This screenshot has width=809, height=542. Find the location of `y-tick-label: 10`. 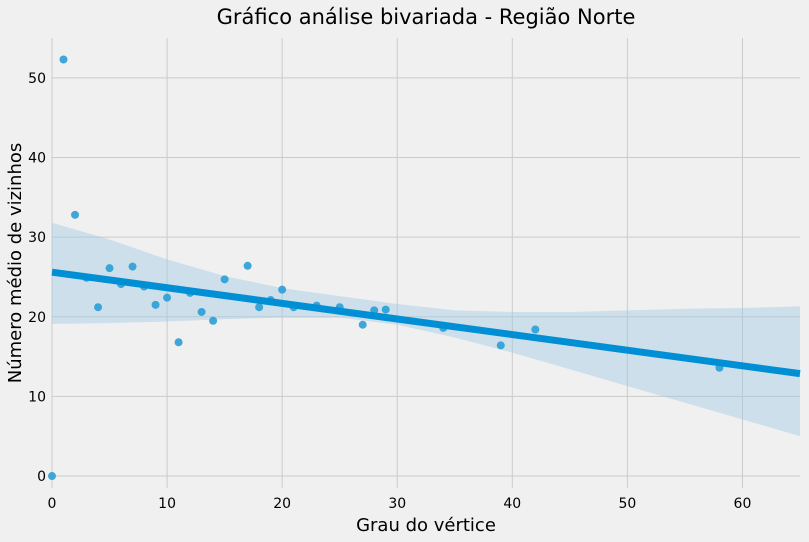

y-tick-label: 10 is located at coordinates (37, 397).